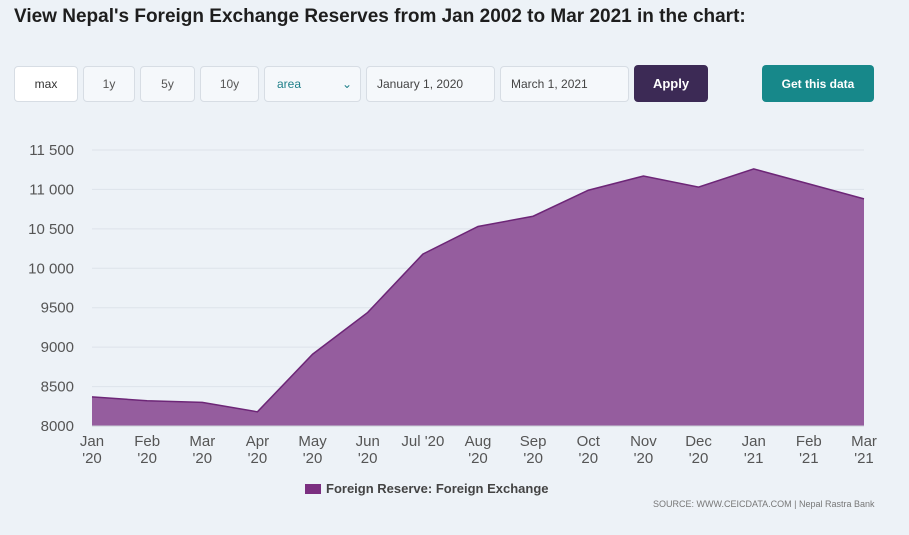 This screenshot has height=535, width=909. I want to click on y-tick-label: 11 000, so click(51, 189).